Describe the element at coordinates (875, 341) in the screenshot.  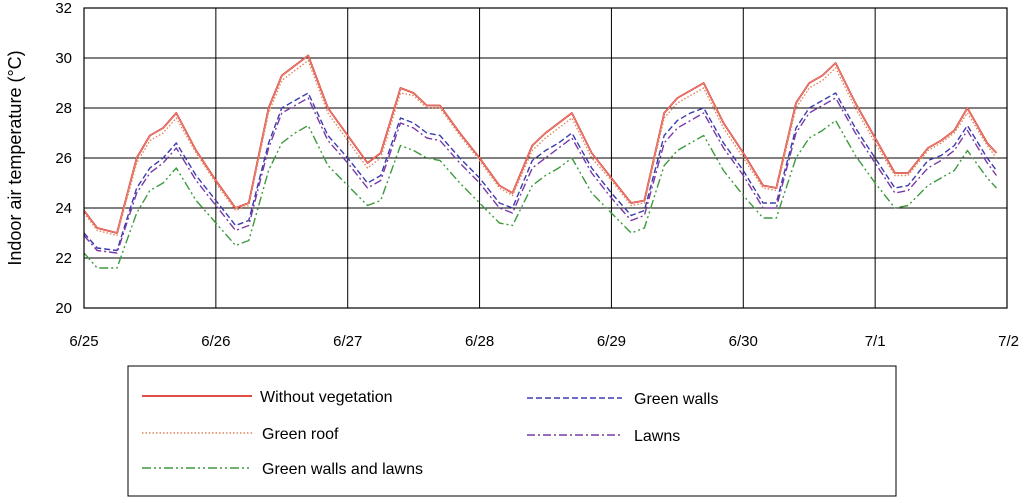
I see `x-tick-label: 7/1` at that location.